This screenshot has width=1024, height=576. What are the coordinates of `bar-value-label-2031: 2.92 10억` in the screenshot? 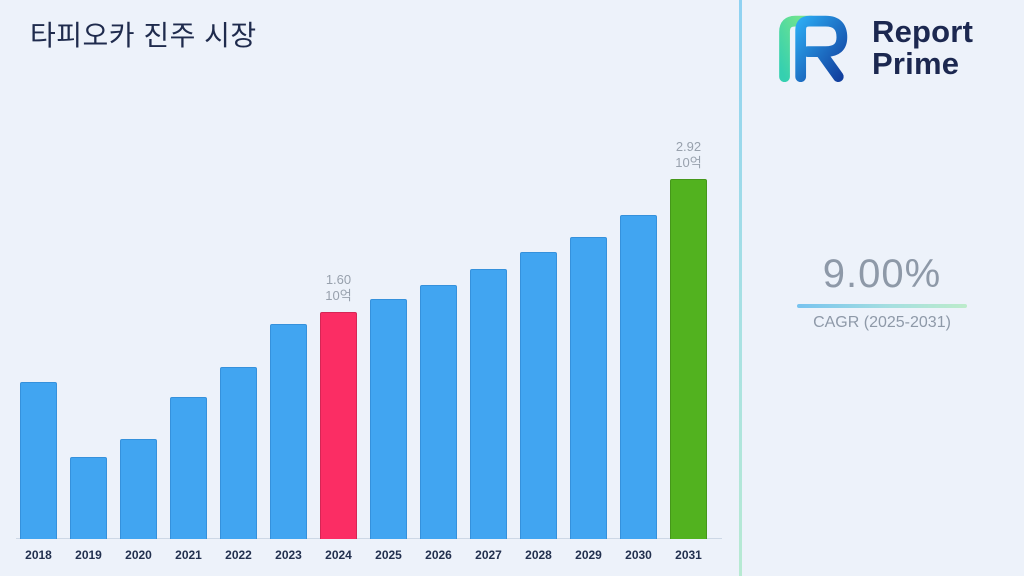 It's located at (688, 154).